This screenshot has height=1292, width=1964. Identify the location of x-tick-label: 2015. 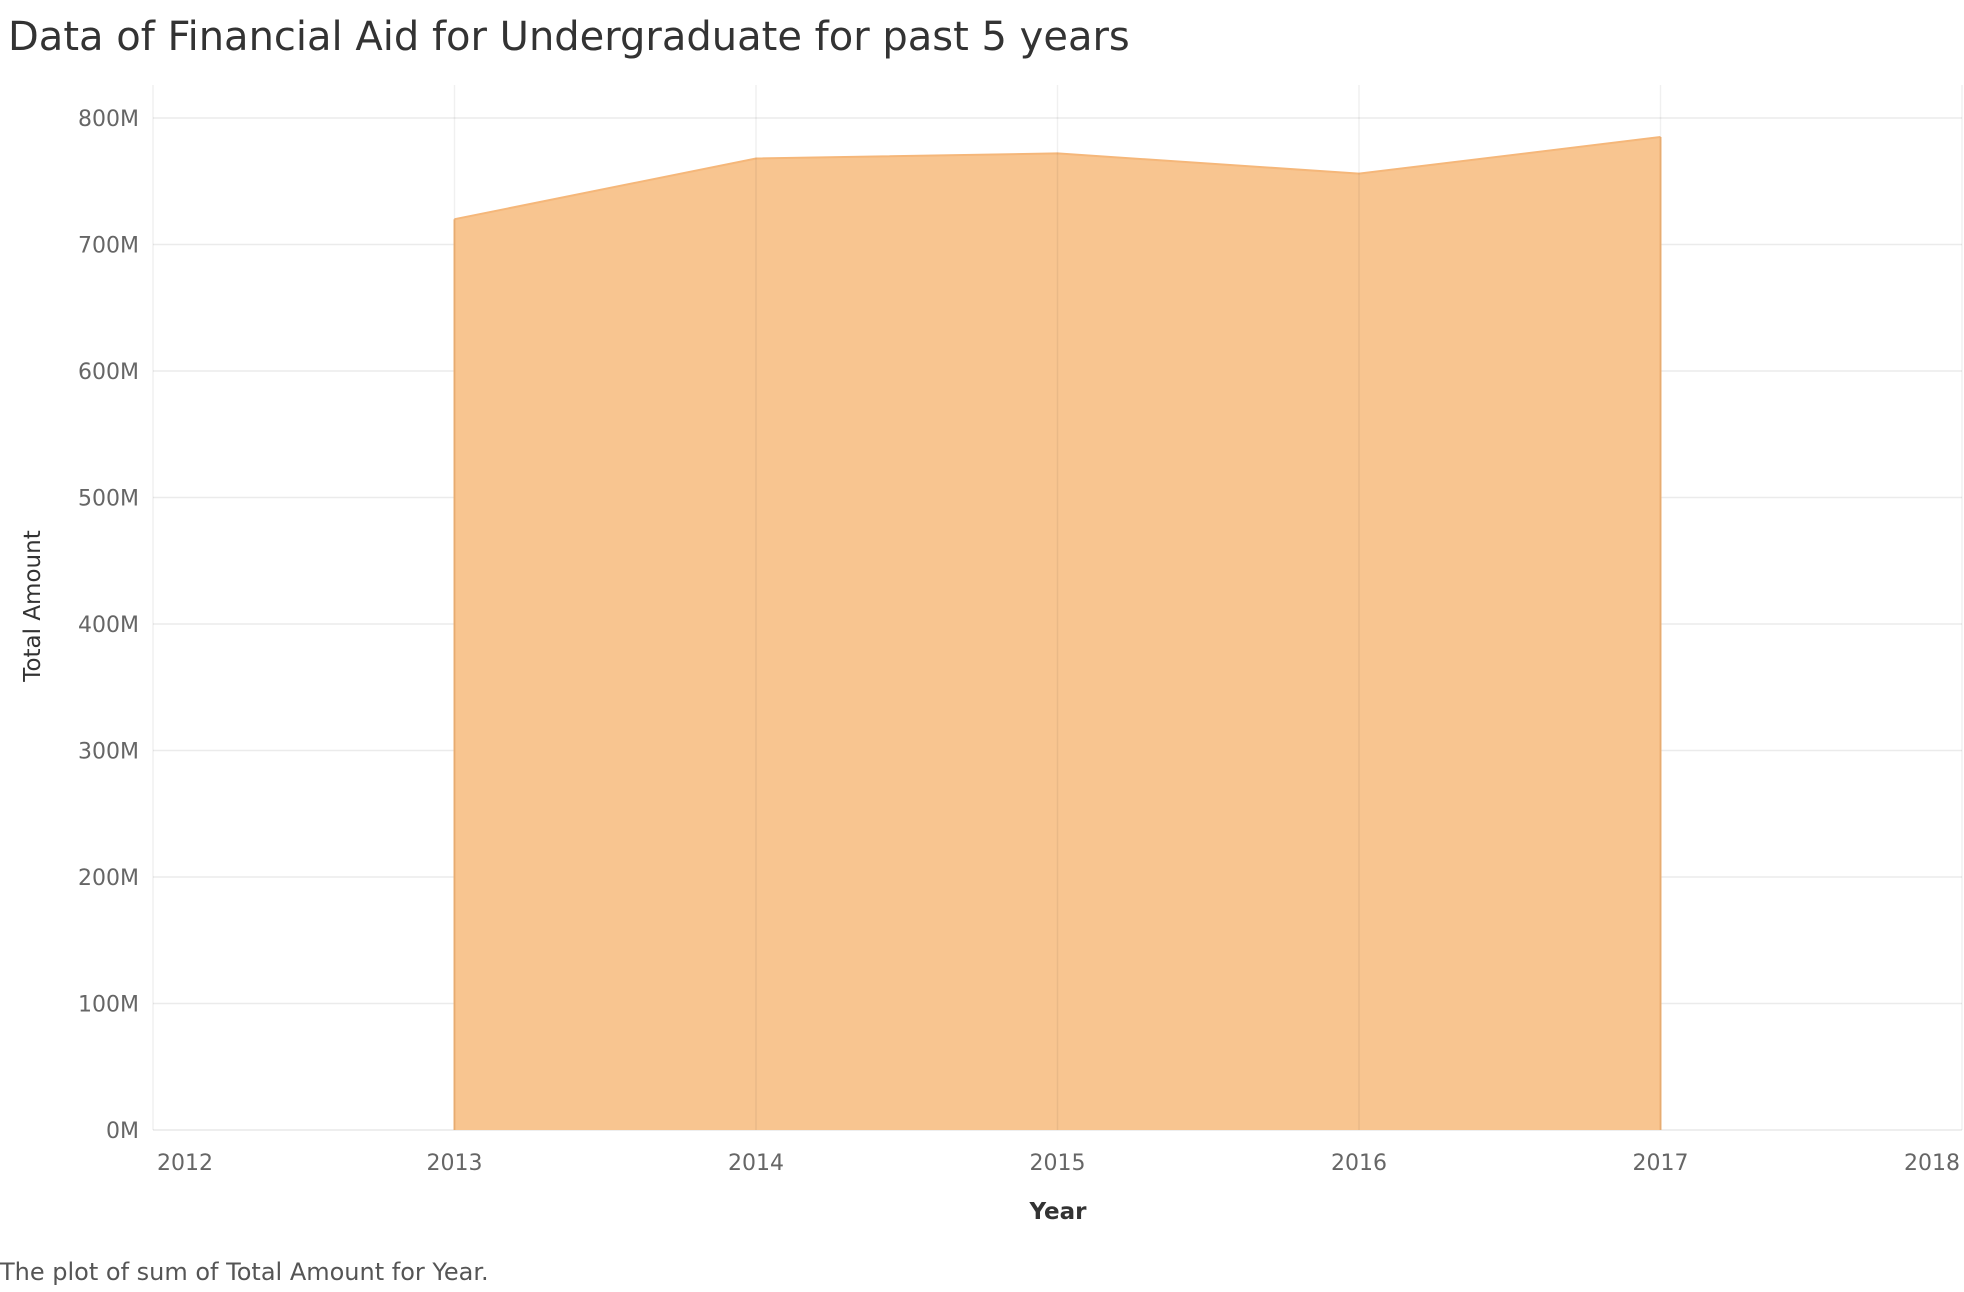
(1058, 1163).